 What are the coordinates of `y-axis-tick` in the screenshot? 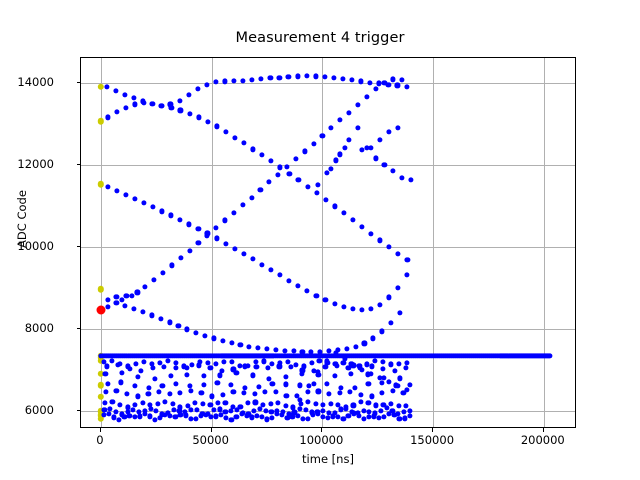 It's located at (78, 164).